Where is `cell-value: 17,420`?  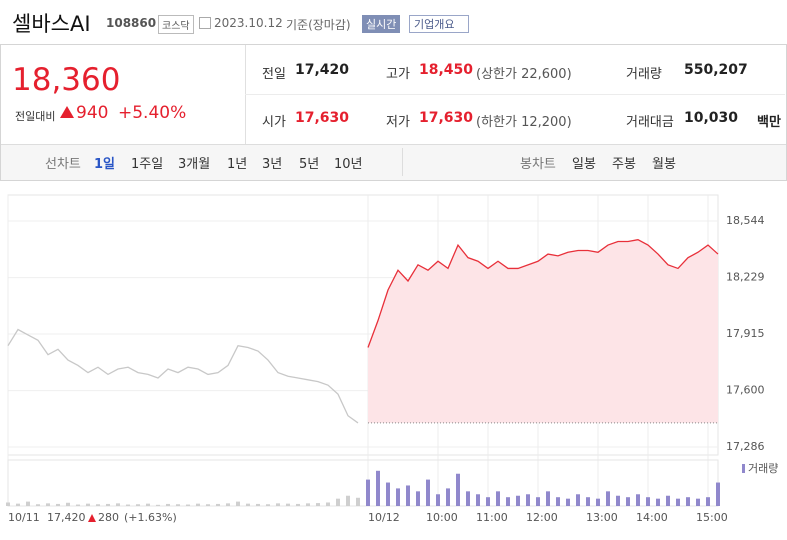 cell-value: 17,420 is located at coordinates (322, 70).